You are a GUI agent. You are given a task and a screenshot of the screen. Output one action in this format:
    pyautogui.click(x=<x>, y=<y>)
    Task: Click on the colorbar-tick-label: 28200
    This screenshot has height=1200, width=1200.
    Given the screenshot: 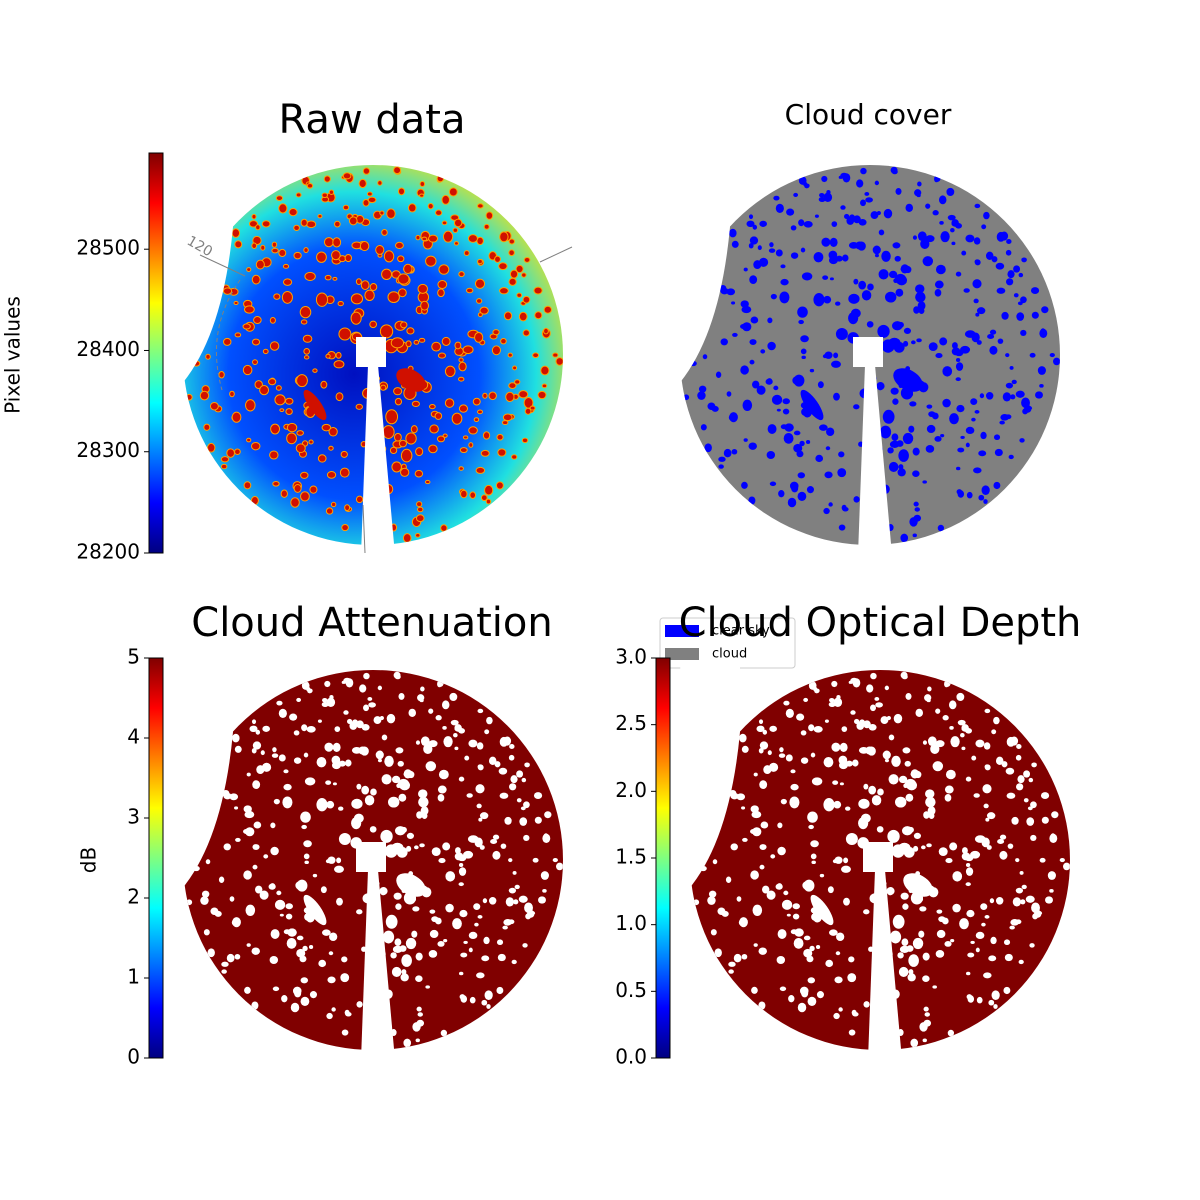 What is the action you would take?
    pyautogui.click(x=108, y=552)
    